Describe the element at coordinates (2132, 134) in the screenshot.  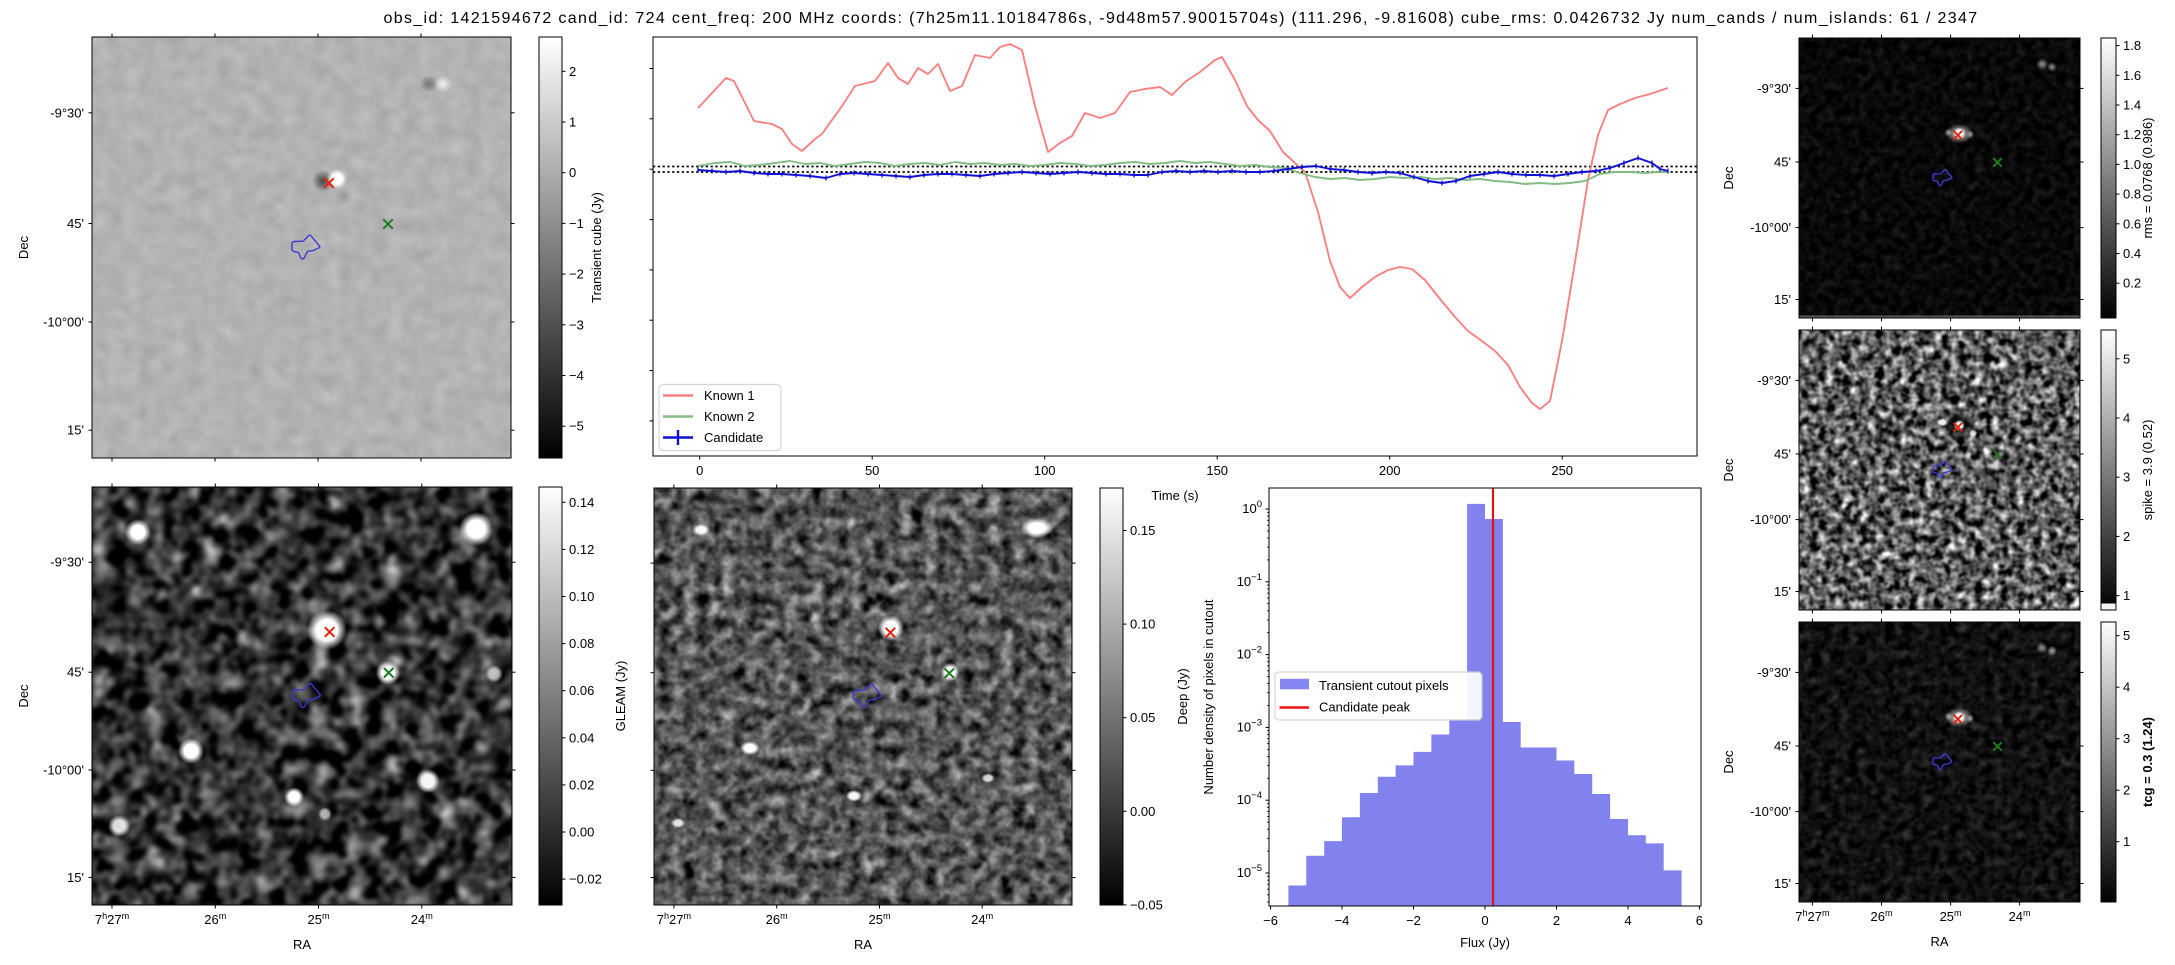
I see `svg-text: 1.2` at that location.